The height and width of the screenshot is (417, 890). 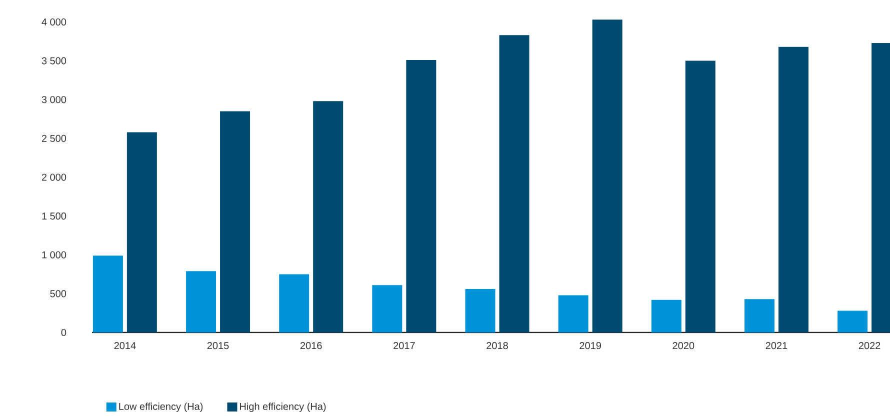 I want to click on y-tick-label: 3 500, so click(x=54, y=60).